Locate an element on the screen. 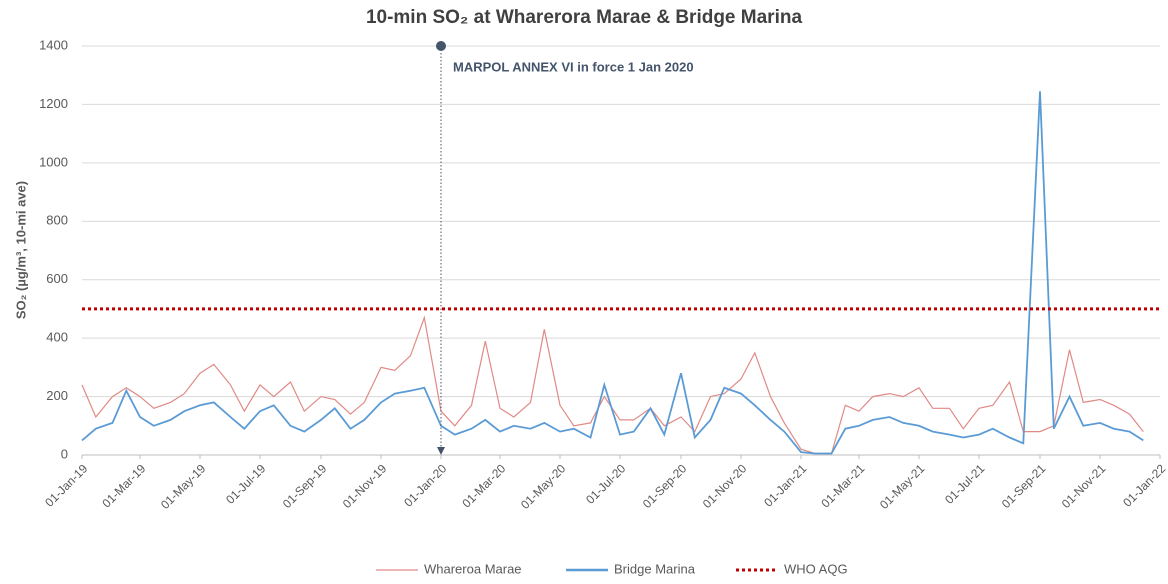 The height and width of the screenshot is (584, 1168). x-tick-label: 01-May-21 is located at coordinates (902, 486).